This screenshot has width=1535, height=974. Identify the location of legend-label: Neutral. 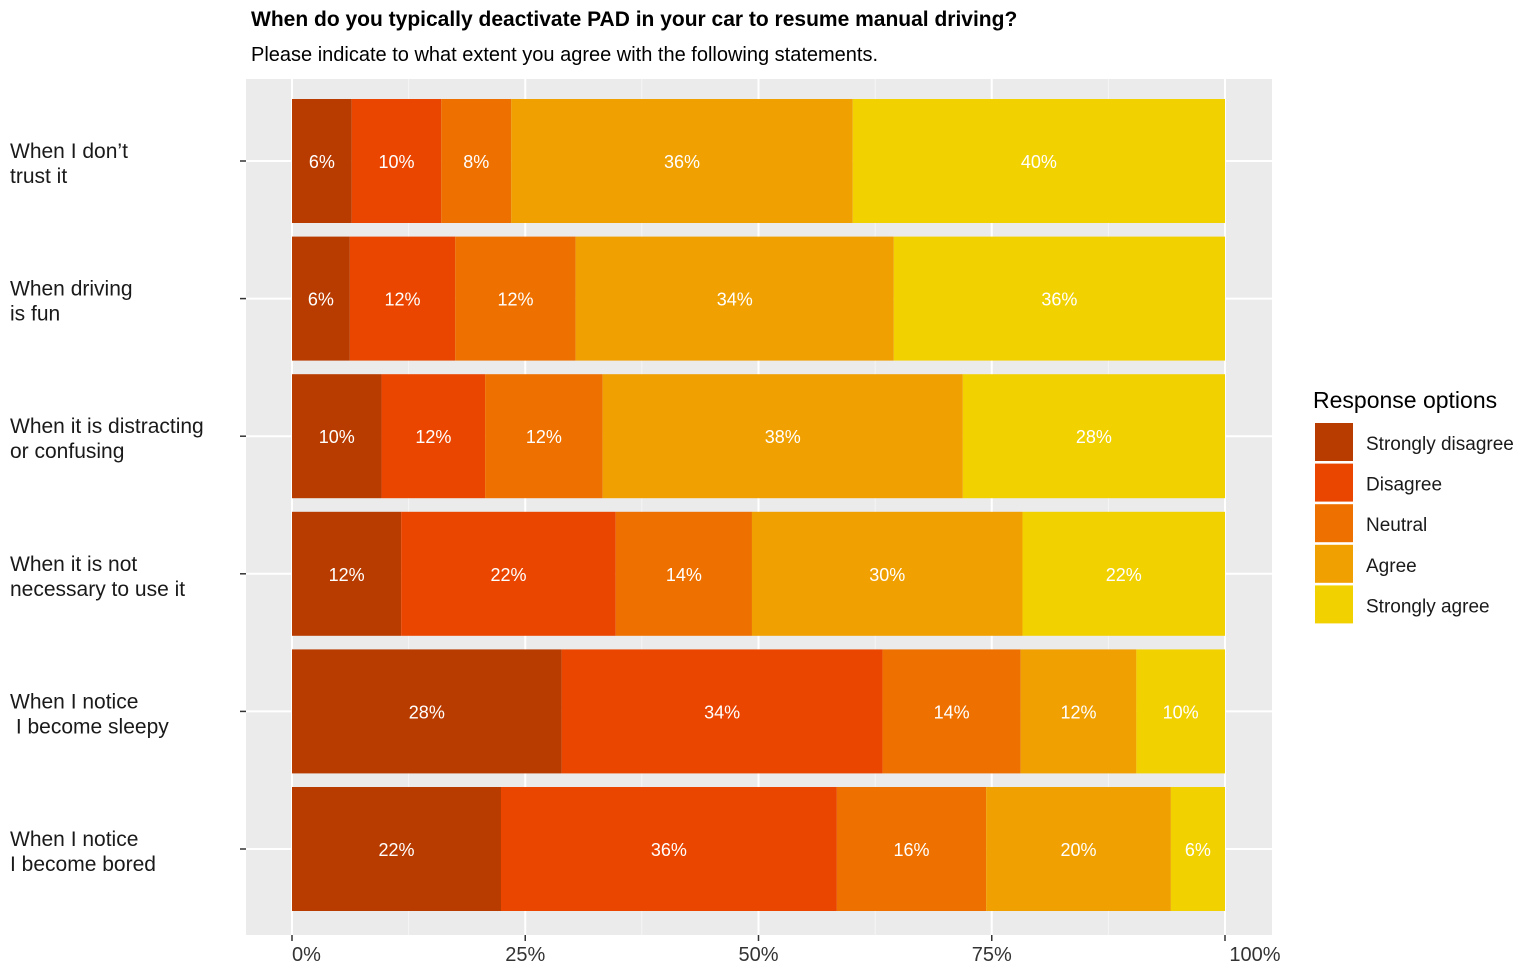
(1396, 525).